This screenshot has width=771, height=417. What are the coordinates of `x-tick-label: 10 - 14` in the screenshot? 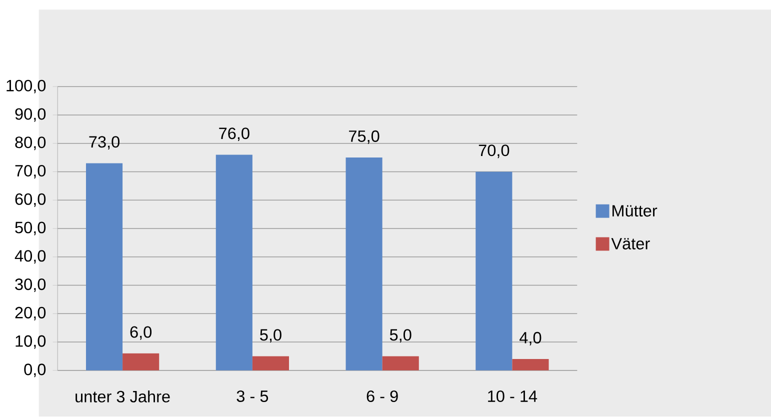 It's located at (513, 396).